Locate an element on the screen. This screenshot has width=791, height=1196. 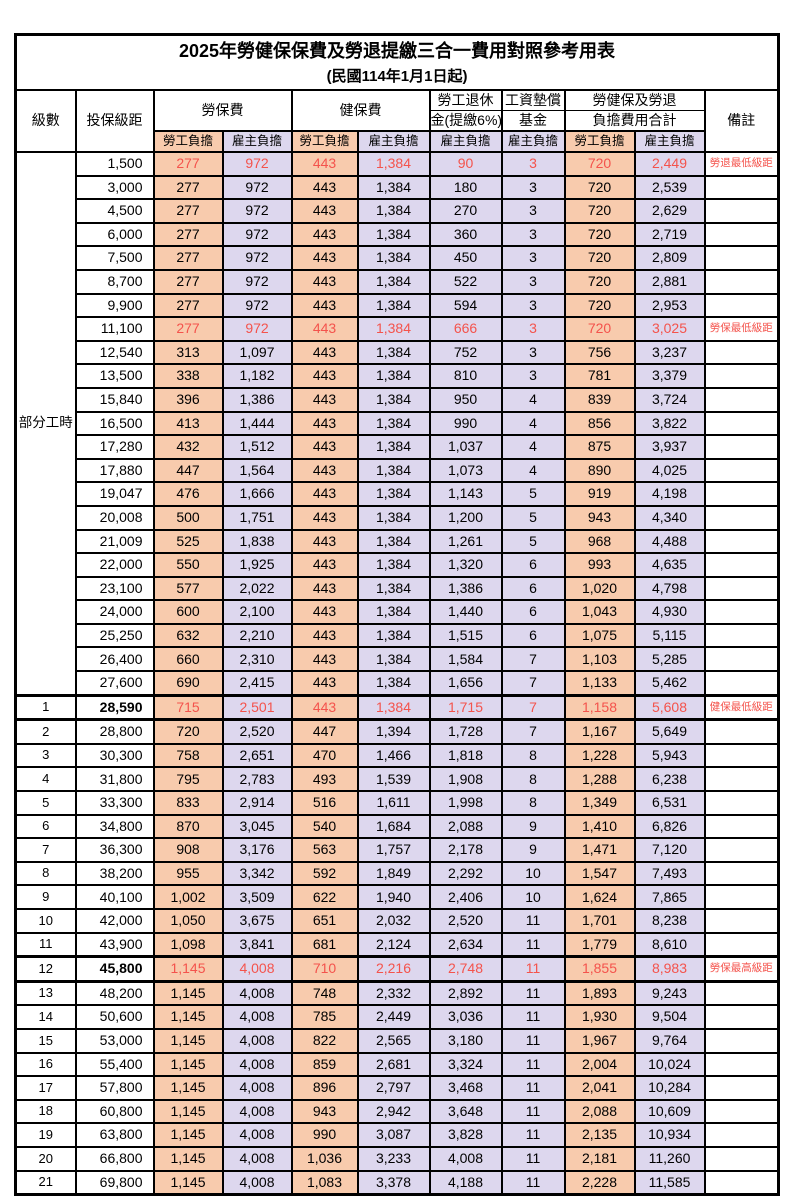
bracket-cell: 42,000 is located at coordinates (114, 921).